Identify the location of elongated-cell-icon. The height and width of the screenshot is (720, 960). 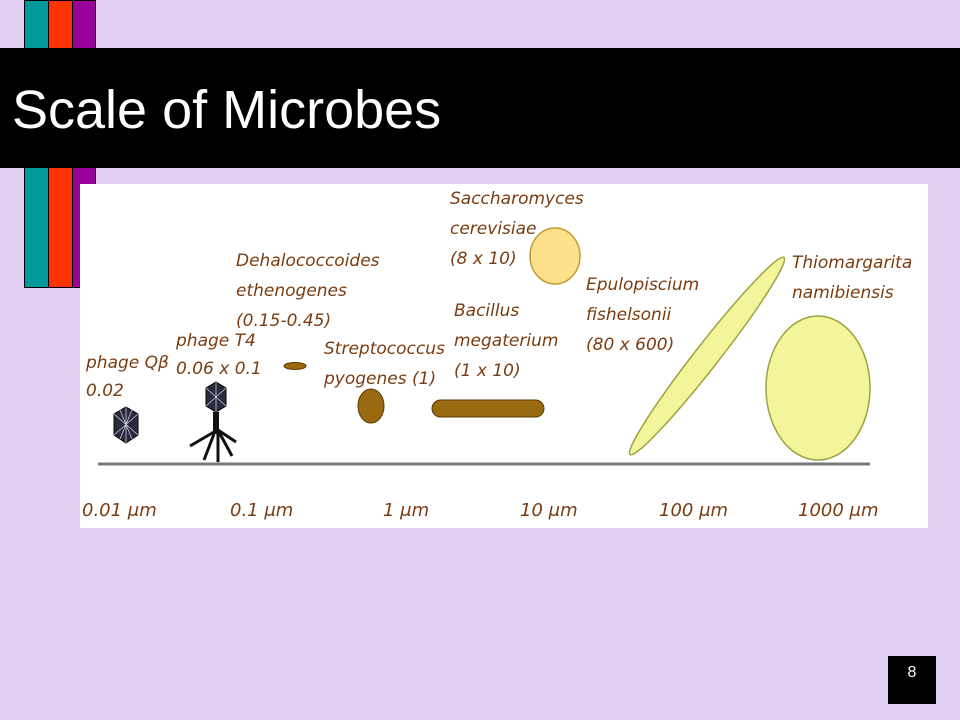
(707, 356).